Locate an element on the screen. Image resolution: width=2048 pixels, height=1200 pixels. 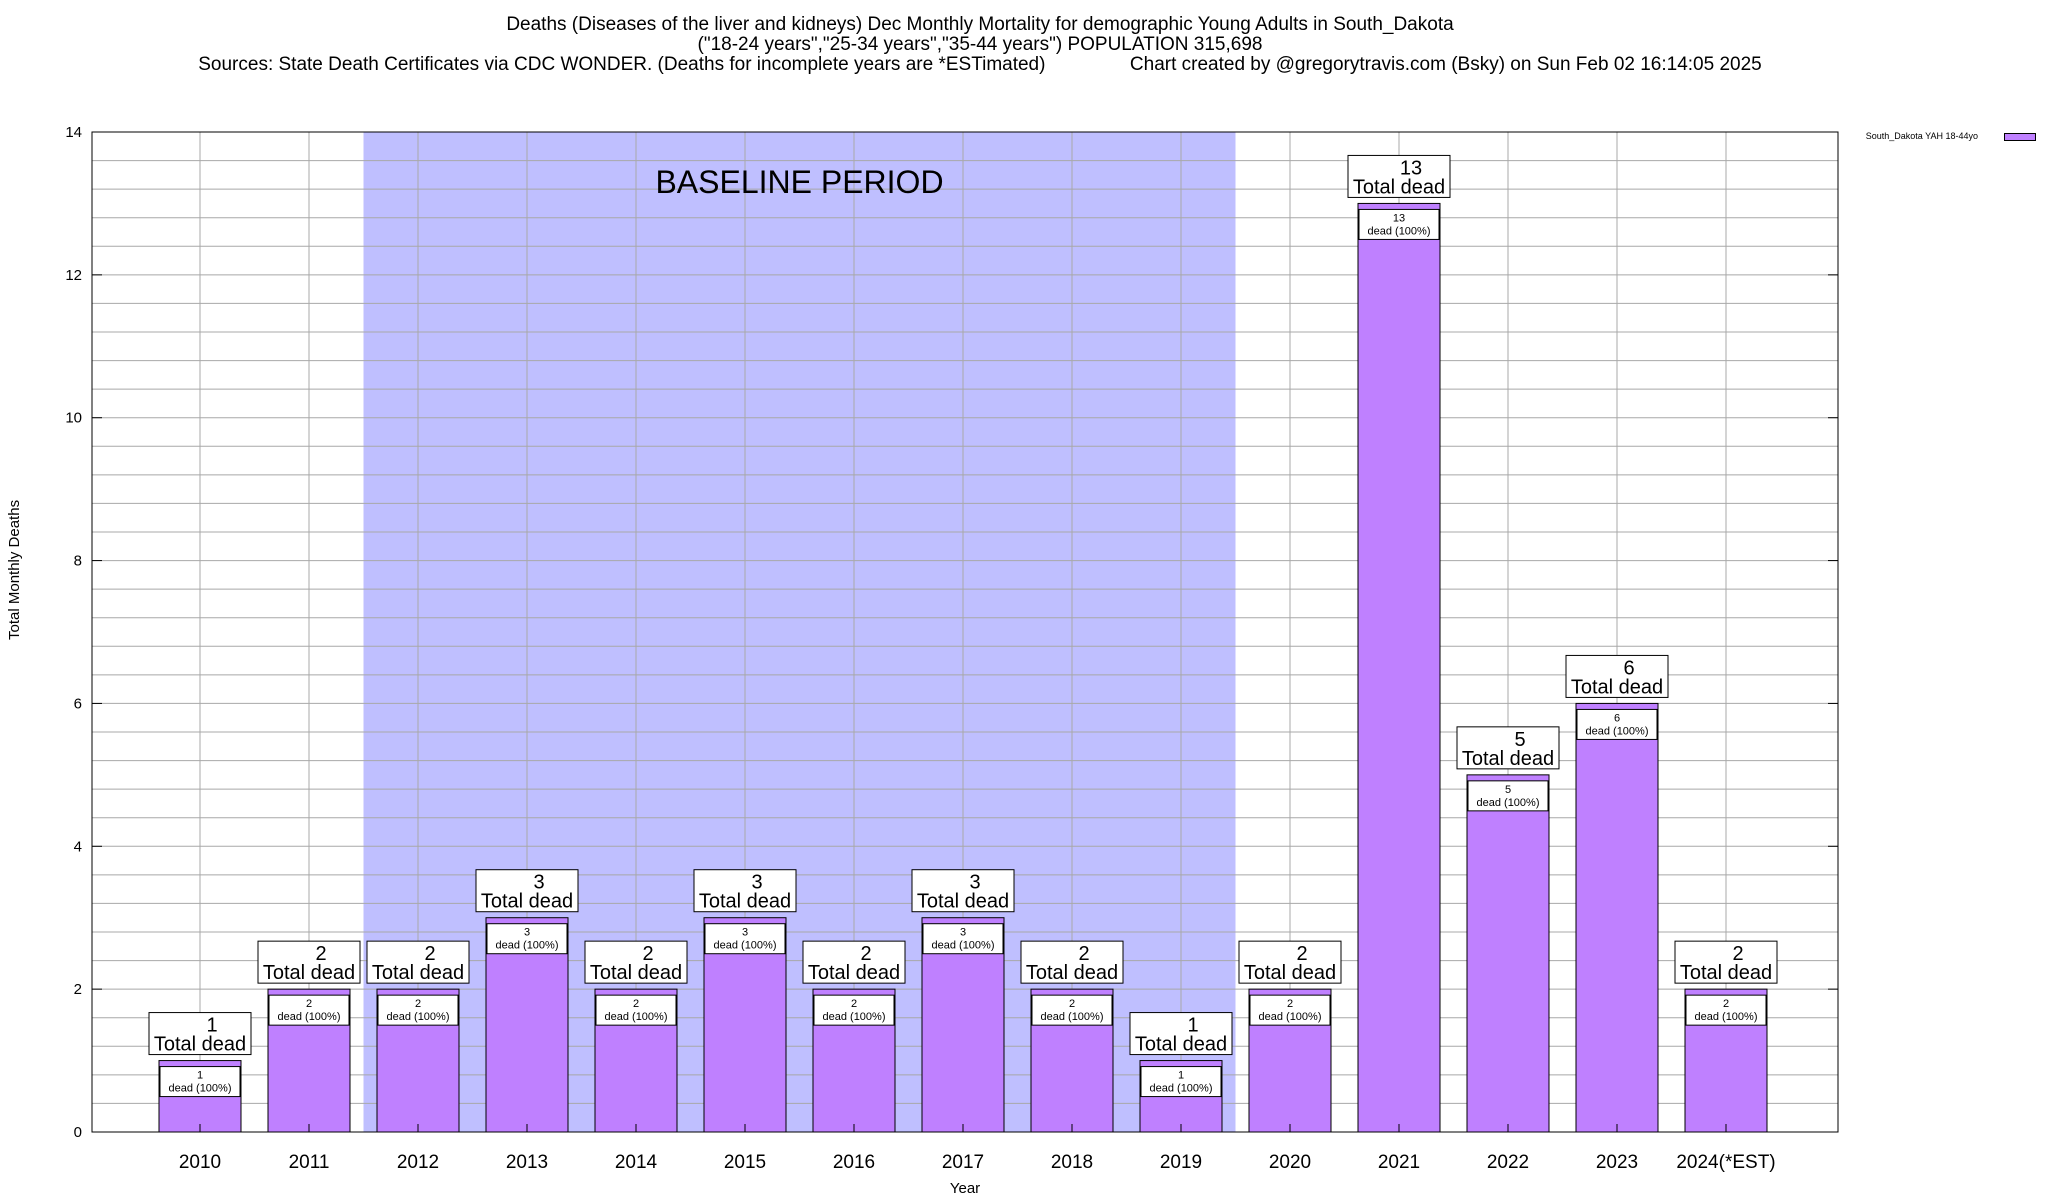
y-axis-label: Total Monthly Deaths is located at coordinates (14, 569).